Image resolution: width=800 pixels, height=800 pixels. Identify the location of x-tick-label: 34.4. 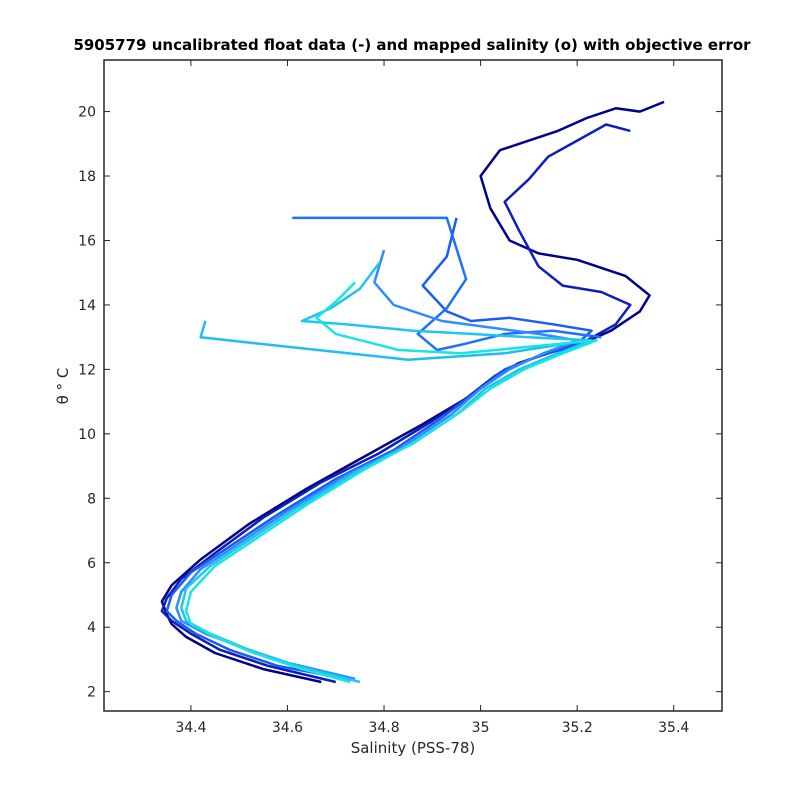
(190, 728).